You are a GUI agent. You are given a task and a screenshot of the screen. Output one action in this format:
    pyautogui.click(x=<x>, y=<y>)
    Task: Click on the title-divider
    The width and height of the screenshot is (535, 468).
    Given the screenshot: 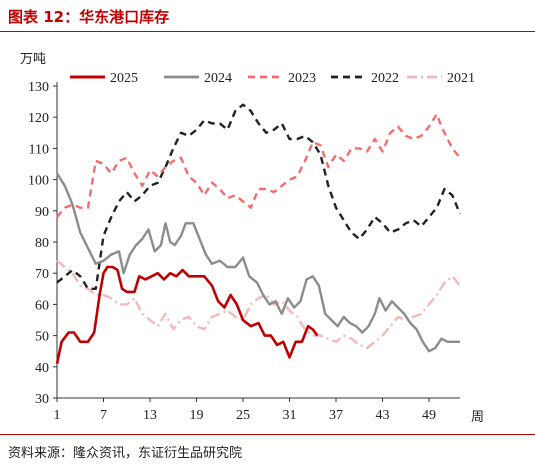 What is the action you would take?
    pyautogui.click(x=267, y=31)
    